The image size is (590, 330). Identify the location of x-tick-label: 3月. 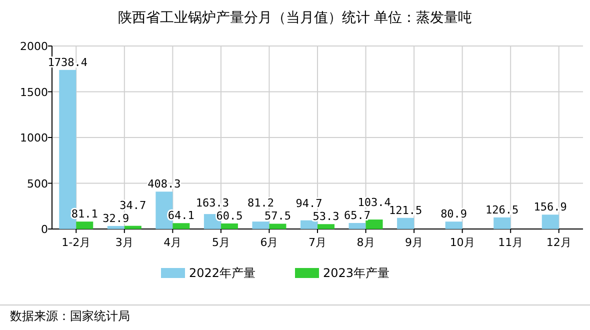
(124, 242).